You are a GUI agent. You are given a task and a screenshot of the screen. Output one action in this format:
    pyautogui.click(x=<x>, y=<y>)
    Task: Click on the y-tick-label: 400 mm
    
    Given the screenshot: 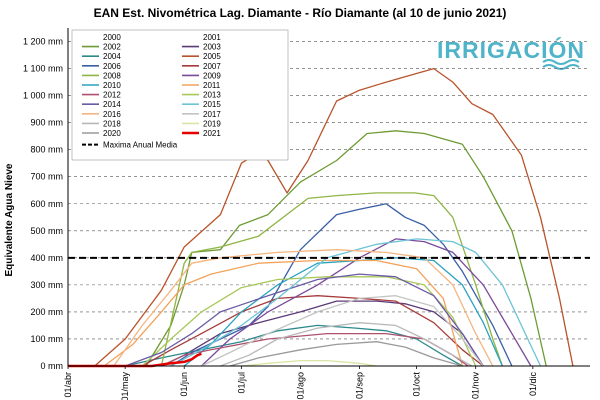 What is the action you would take?
    pyautogui.click(x=46, y=258)
    